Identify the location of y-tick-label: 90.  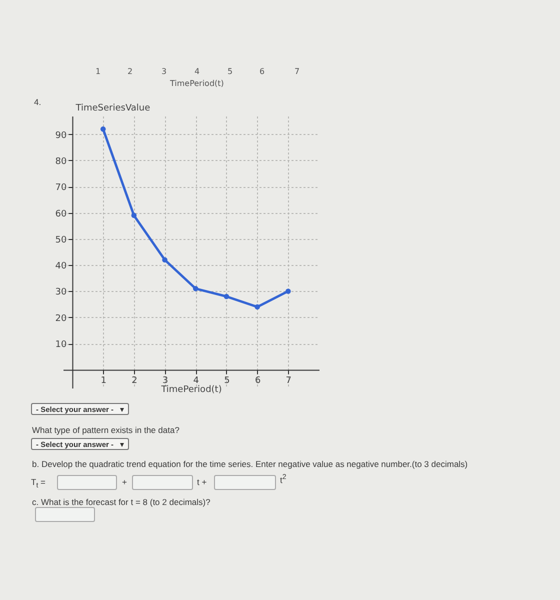
(61, 135).